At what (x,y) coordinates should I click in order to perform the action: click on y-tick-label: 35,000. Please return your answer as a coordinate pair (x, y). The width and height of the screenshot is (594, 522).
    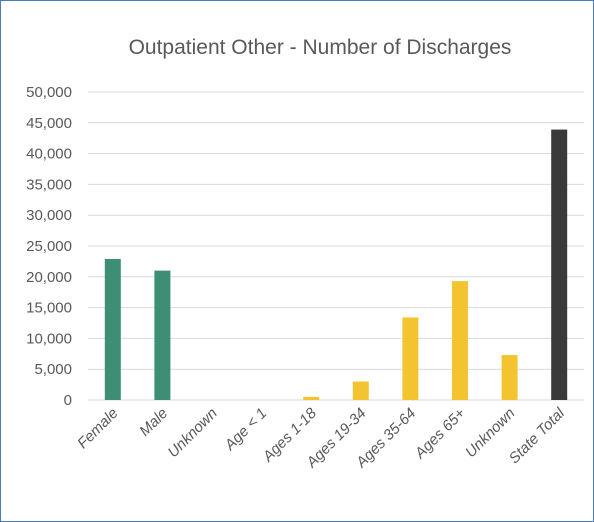
    Looking at the image, I should click on (49, 184).